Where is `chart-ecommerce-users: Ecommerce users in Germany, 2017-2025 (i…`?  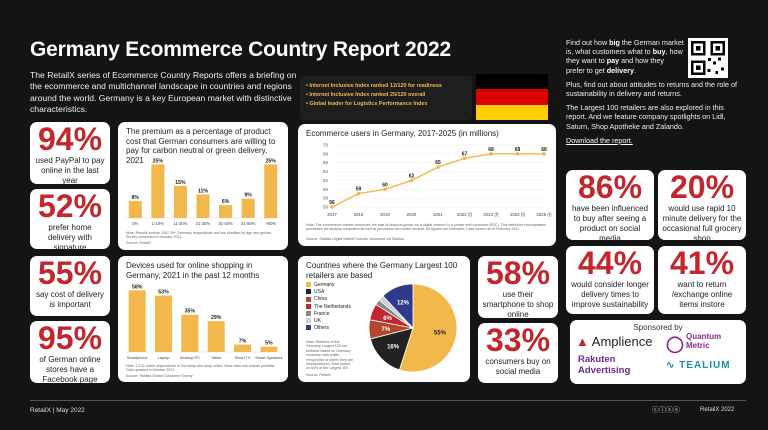
chart-ecommerce-users: Ecommerce users in Germany, 2017-2025 (i… is located at coordinates (427, 185).